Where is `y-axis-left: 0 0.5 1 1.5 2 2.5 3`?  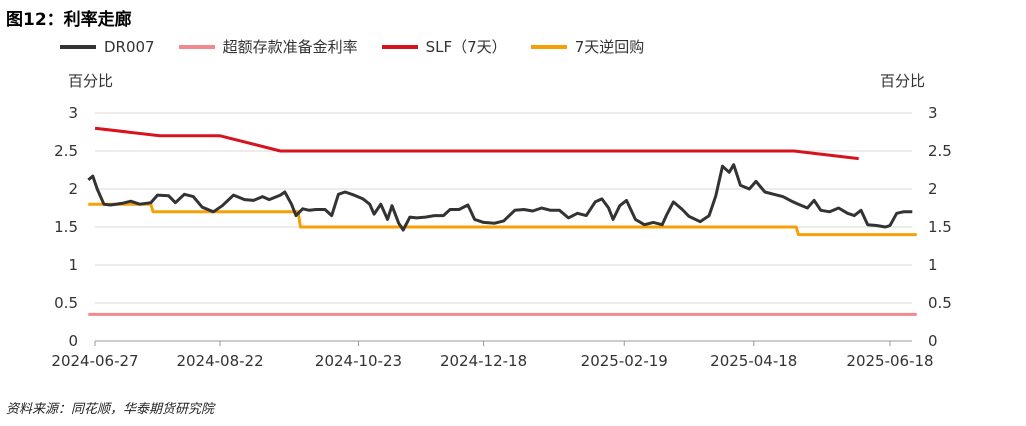
y-axis-left: 0 0.5 1 1.5 2 2.5 3 is located at coordinates (66, 227).